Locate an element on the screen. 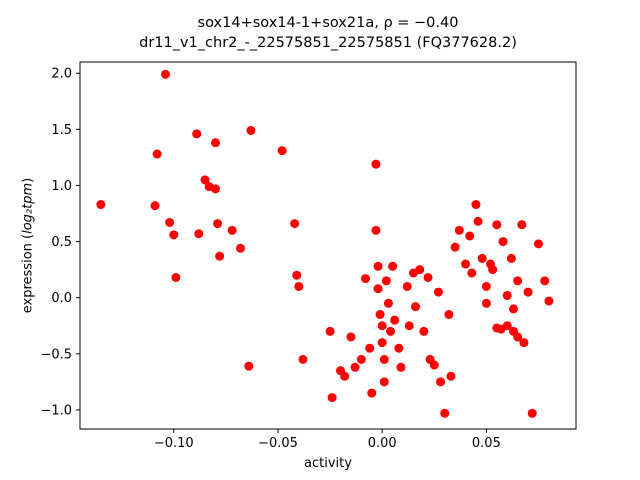 The height and width of the screenshot is (480, 640). x-tick-label: −0.10 is located at coordinates (174, 443).